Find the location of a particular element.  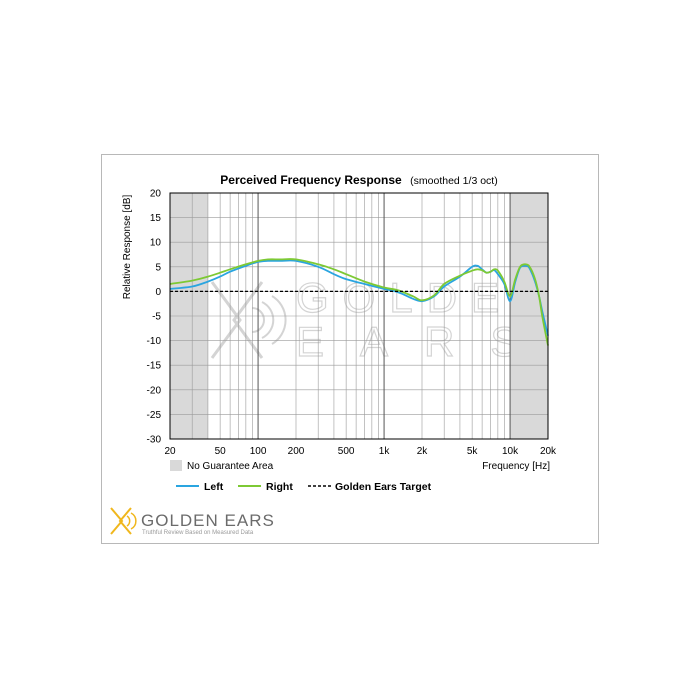

x-tick-label: 100 is located at coordinates (258, 451).